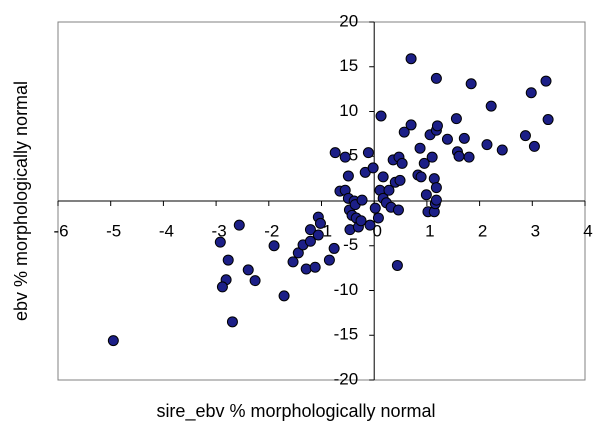 The image size is (595, 436). I want to click on y-tick-label: 10, so click(348, 110).